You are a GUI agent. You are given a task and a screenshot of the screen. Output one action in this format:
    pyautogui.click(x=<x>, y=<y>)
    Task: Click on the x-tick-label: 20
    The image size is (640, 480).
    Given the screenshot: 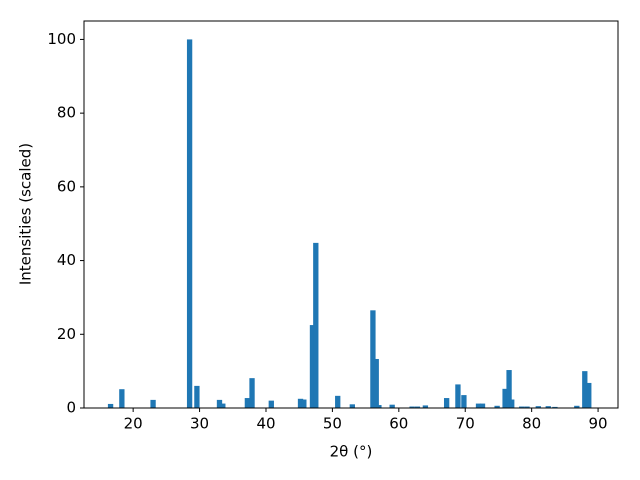 What is the action you would take?
    pyautogui.click(x=133, y=424)
    